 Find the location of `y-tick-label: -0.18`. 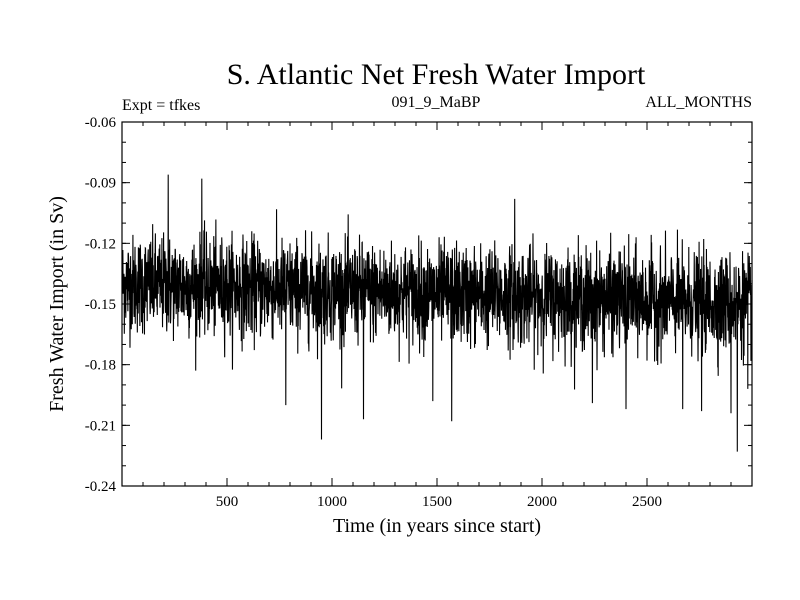

y-tick-label: -0.18 is located at coordinates (100, 366).